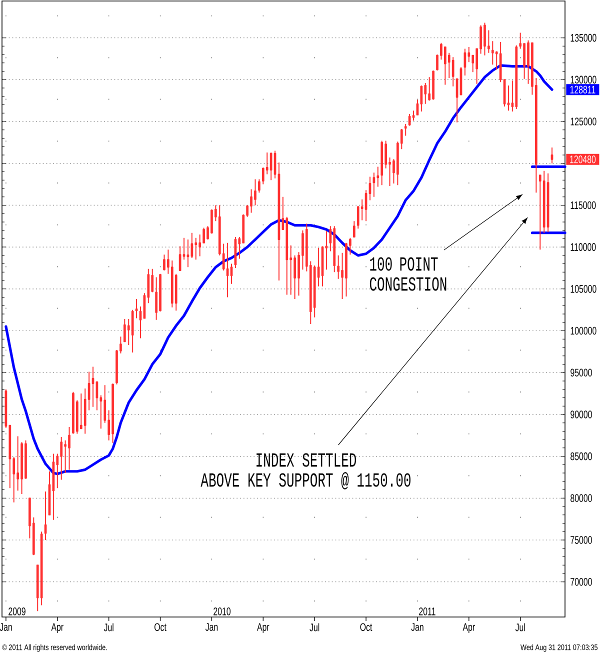 The width and height of the screenshot is (600, 653). I want to click on y-tick-label: 80000, so click(581, 498).